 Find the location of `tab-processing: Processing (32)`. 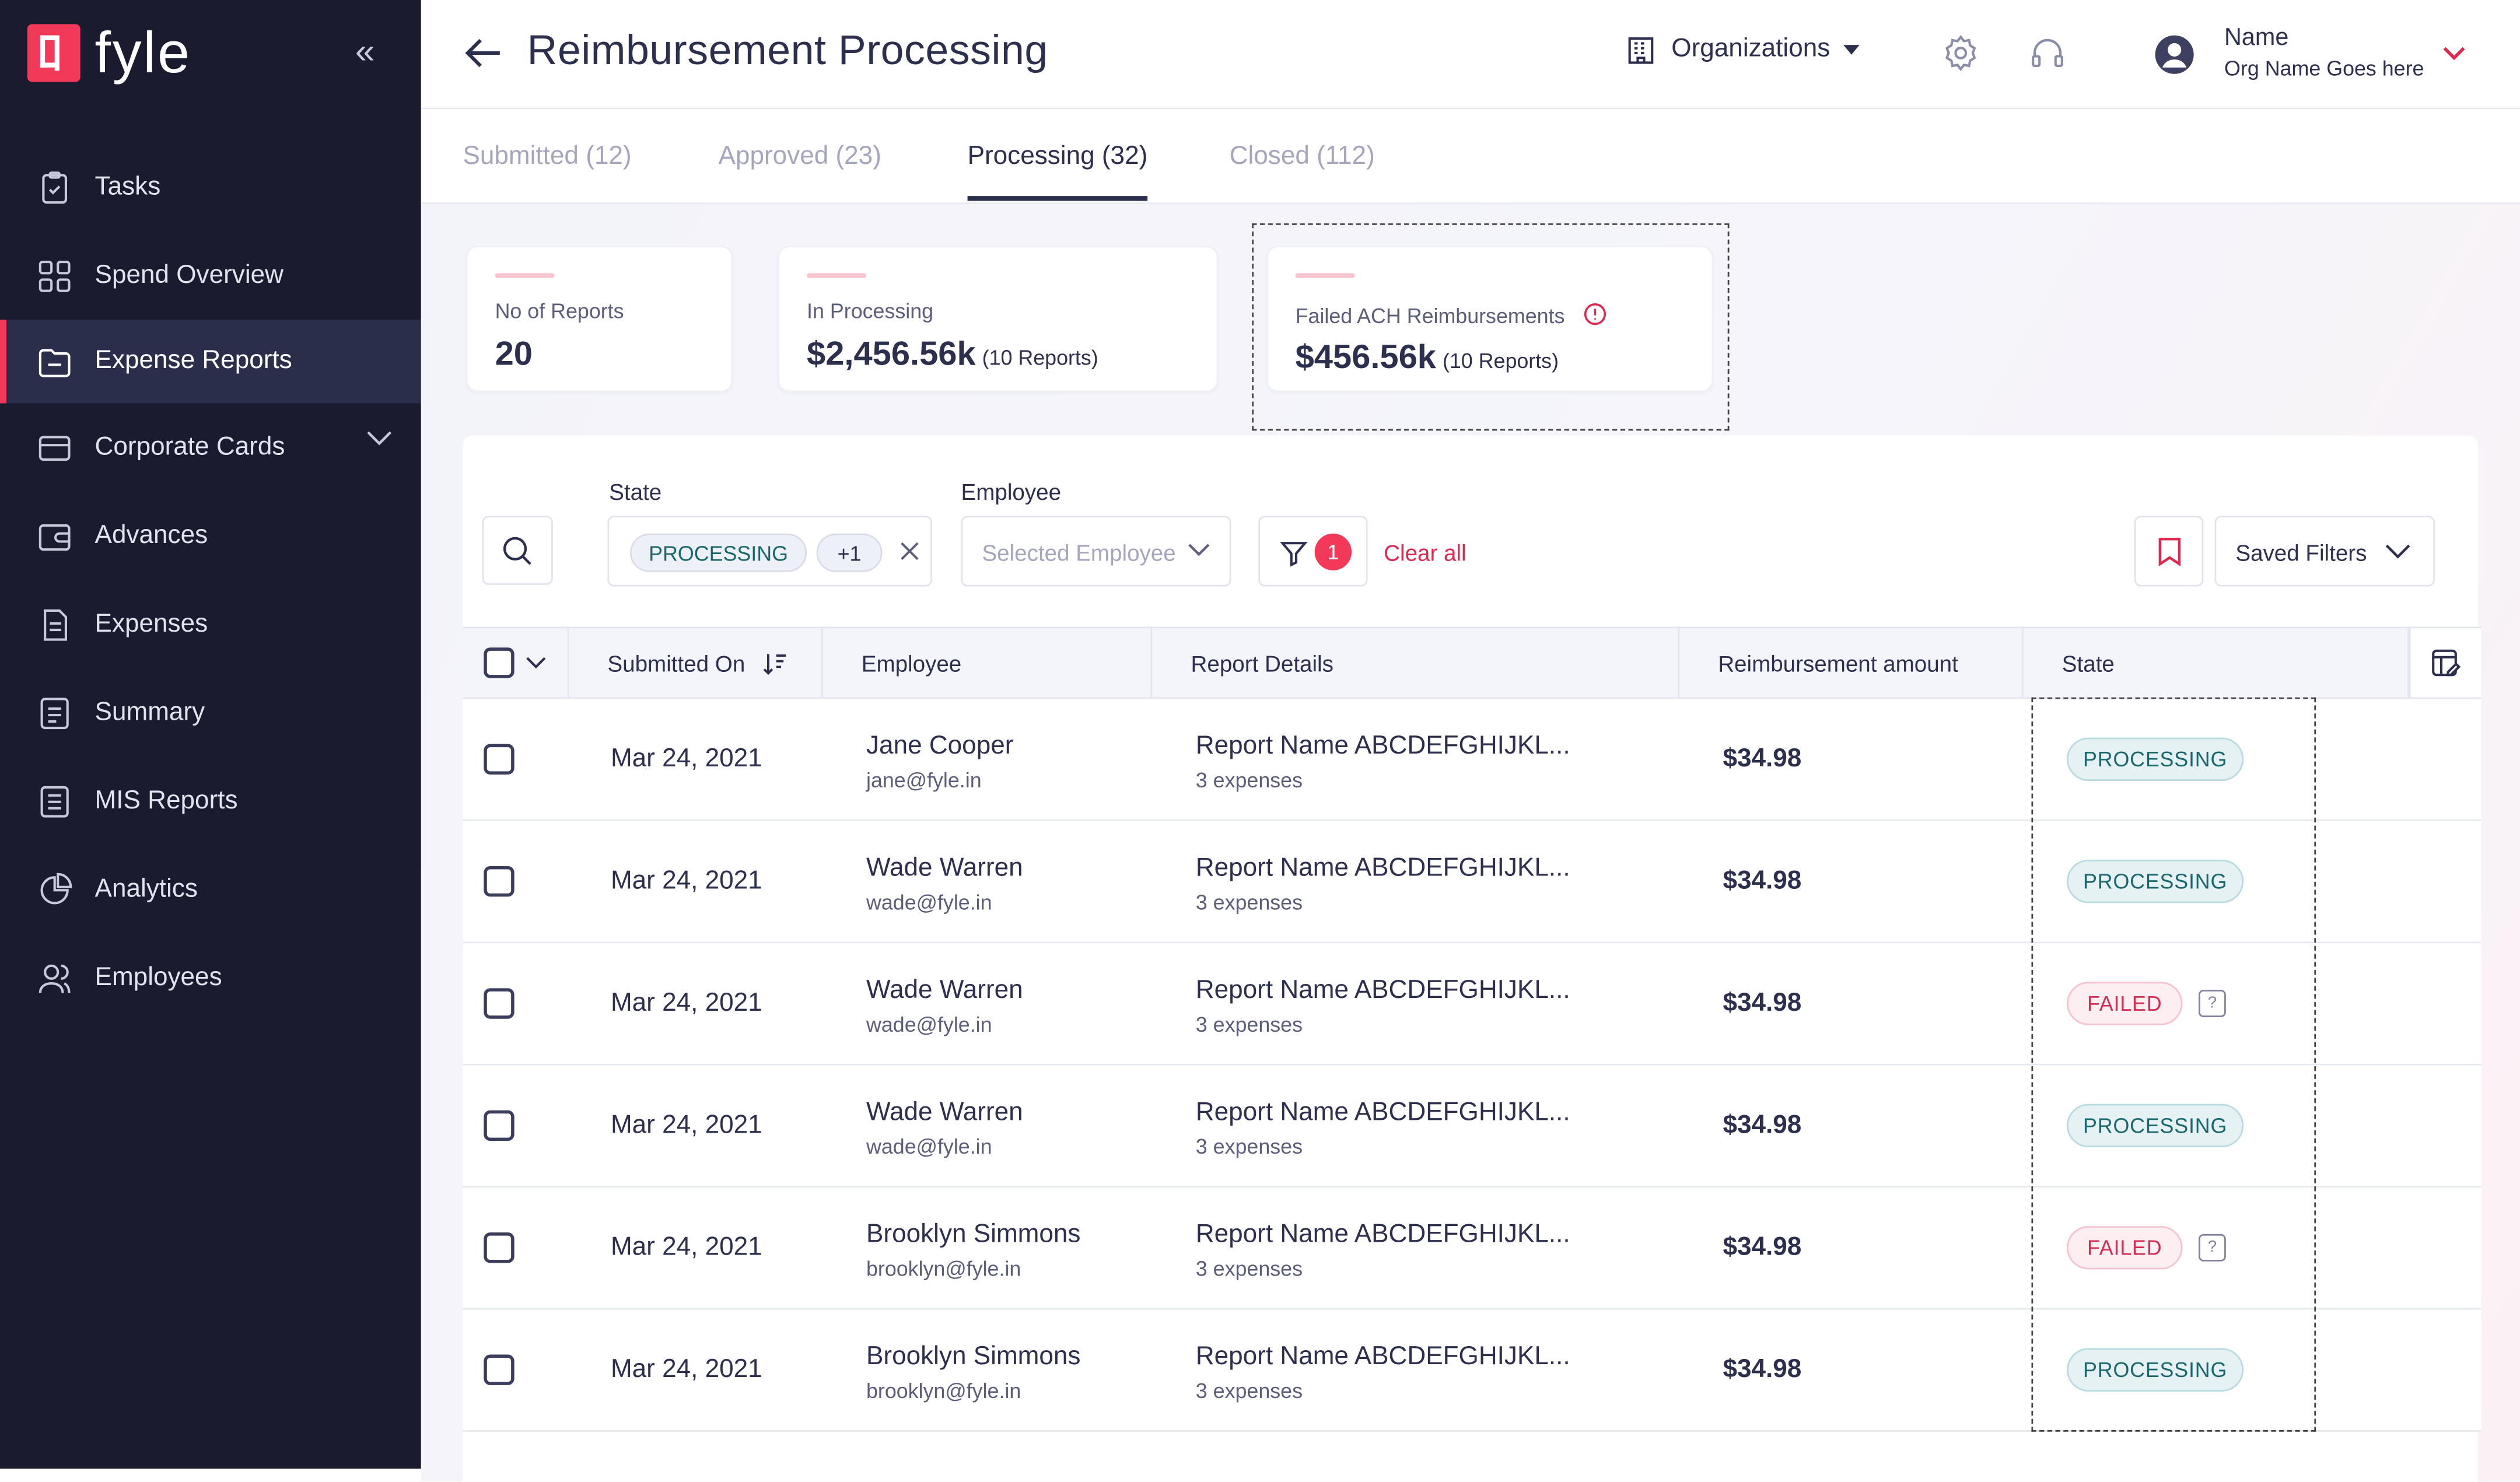

tab-processing: Processing (32) is located at coordinates (1057, 172).